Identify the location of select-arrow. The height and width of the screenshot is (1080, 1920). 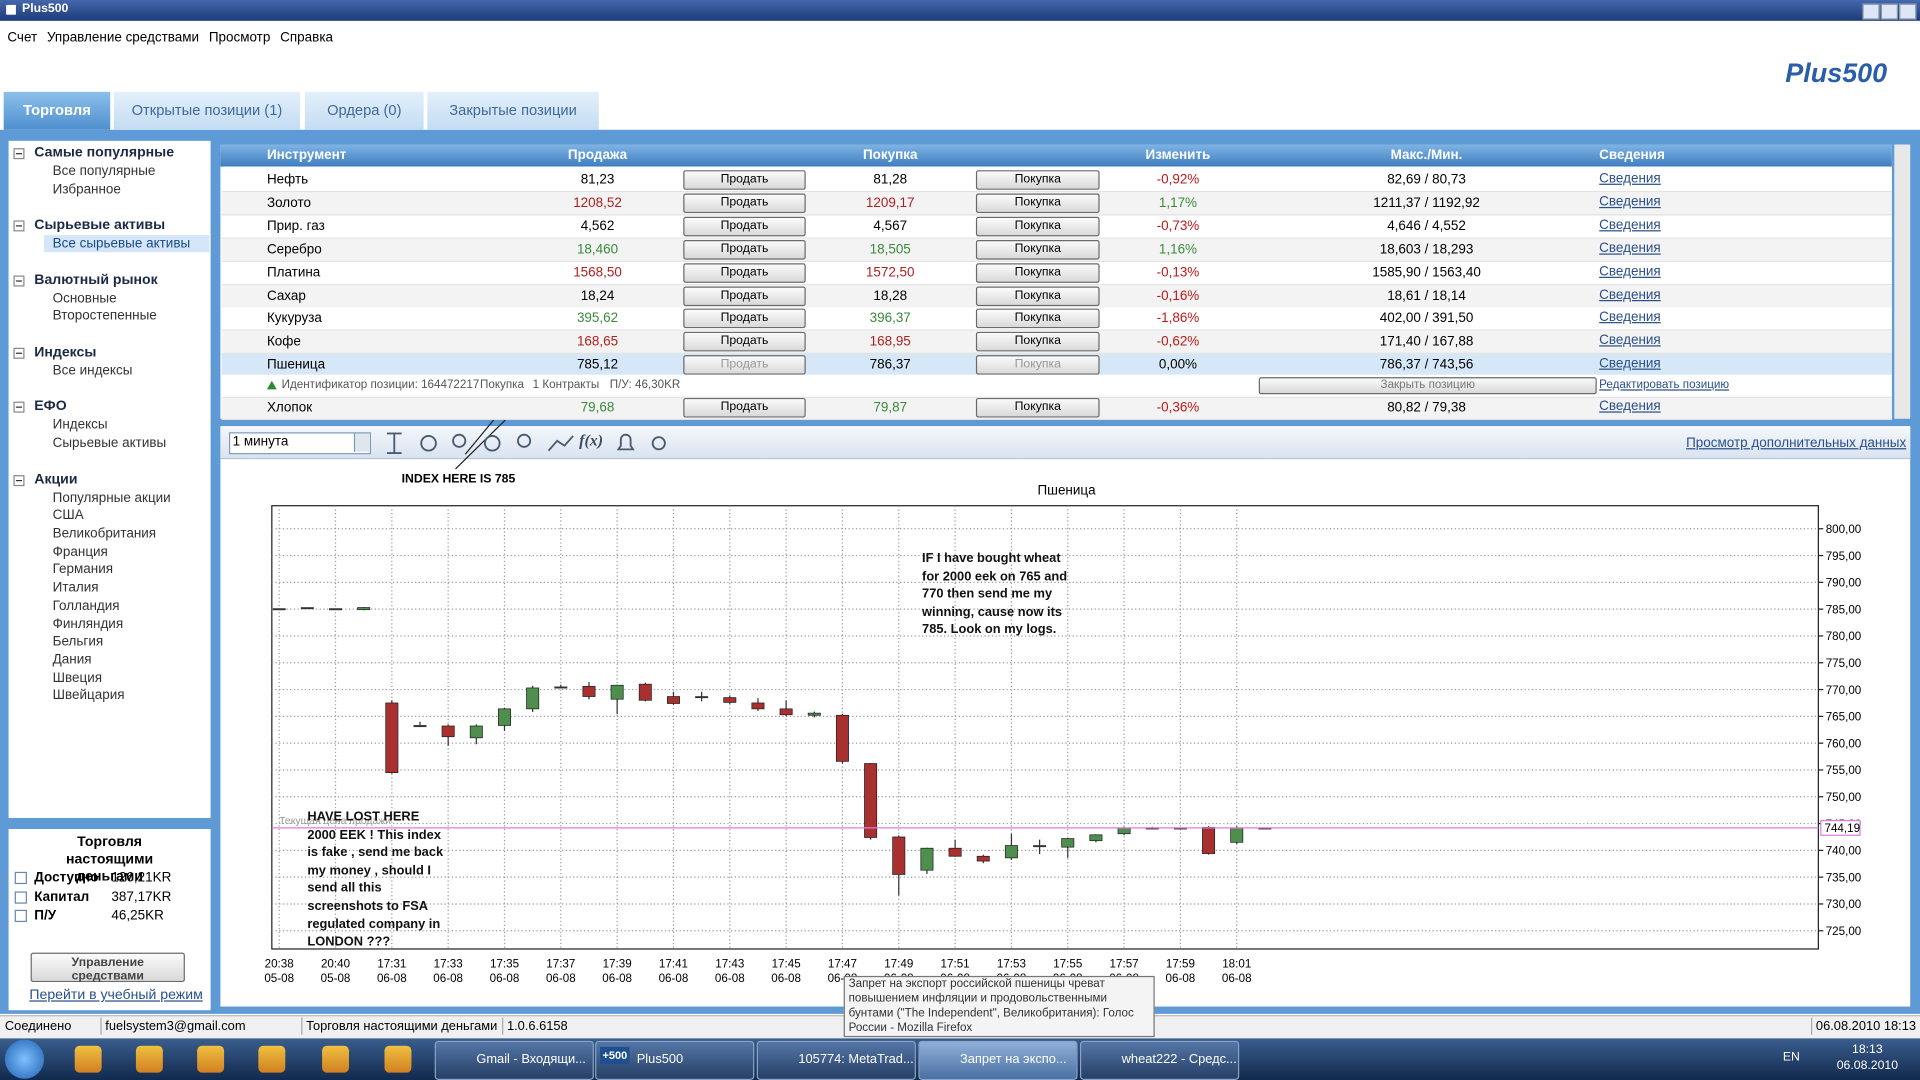
(361, 442).